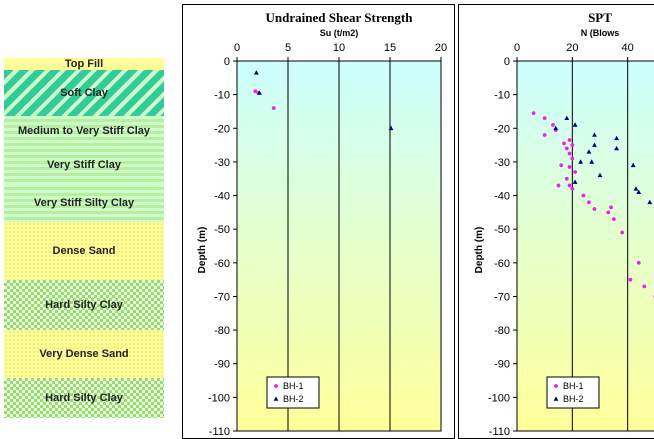 Image resolution: width=654 pixels, height=439 pixels. What do you see at coordinates (502, 230) in the screenshot?
I see `y-tick-label: -50` at bounding box center [502, 230].